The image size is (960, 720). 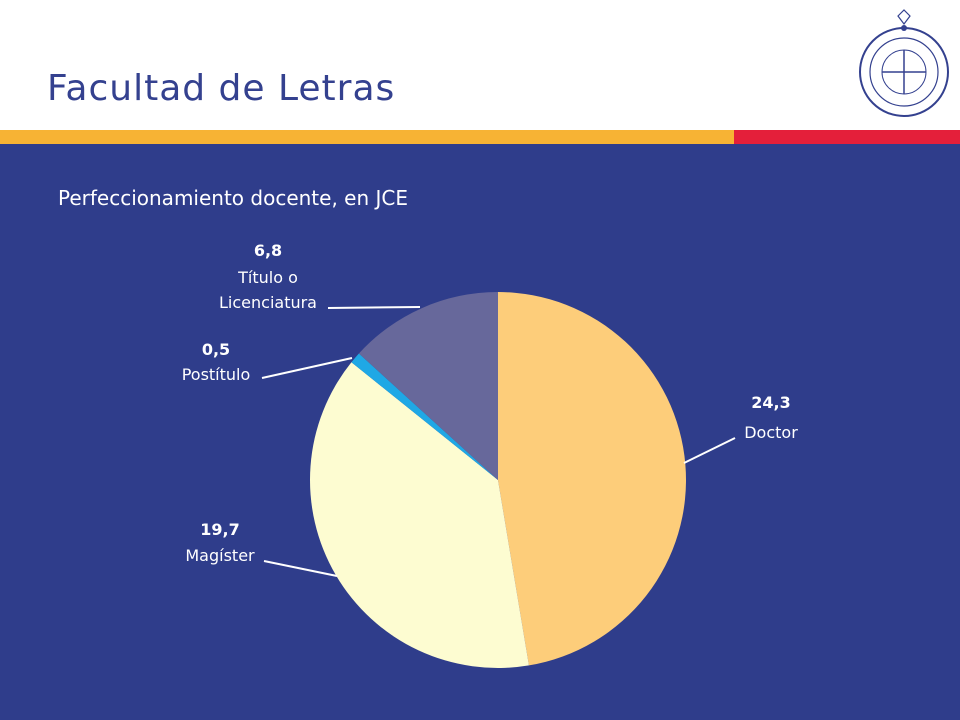 What do you see at coordinates (770, 402) in the screenshot?
I see `data-label-value: 24,3` at bounding box center [770, 402].